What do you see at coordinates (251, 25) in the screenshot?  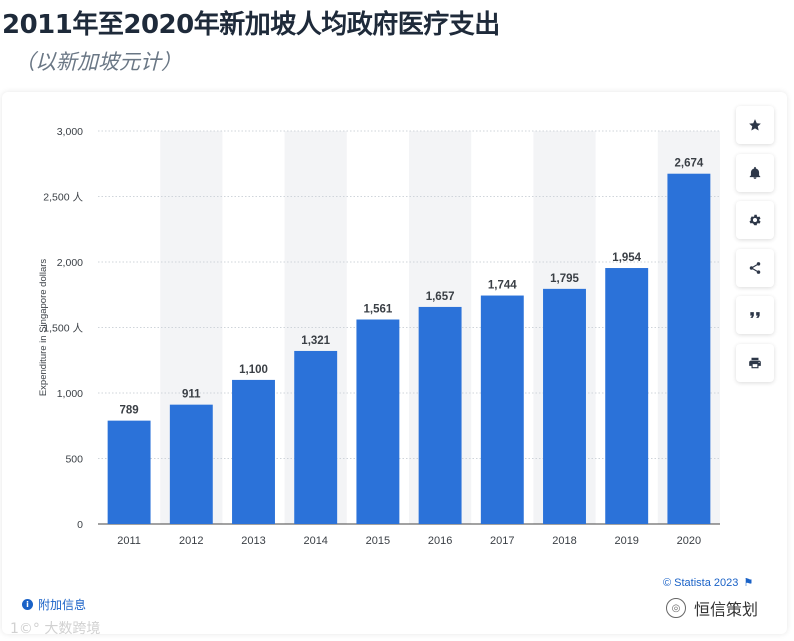 I see `page-title: 2011年至2020年新加坡人均政府医疗支出` at bounding box center [251, 25].